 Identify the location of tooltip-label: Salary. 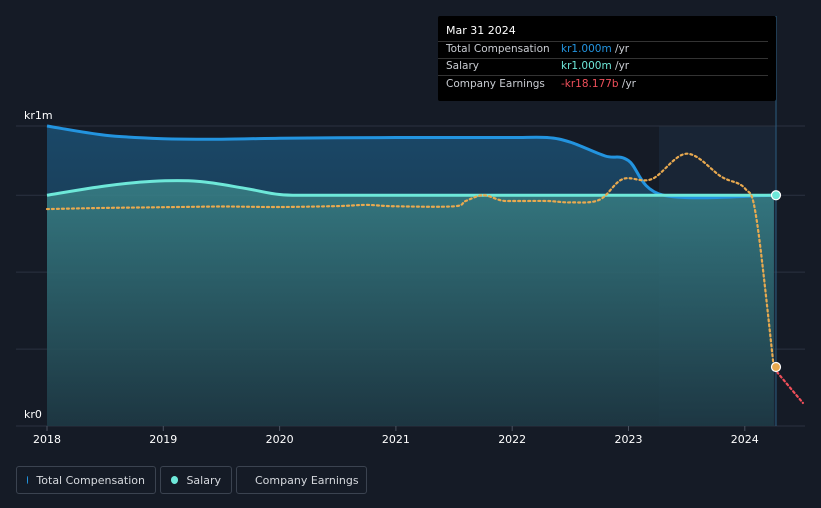
(462, 66).